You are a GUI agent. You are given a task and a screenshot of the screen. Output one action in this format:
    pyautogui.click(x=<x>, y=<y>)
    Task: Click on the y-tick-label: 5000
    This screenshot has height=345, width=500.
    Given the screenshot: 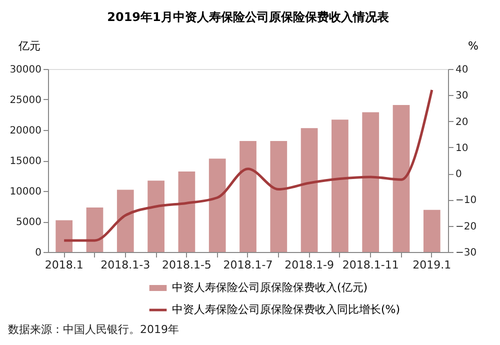 What is the action you would take?
    pyautogui.click(x=29, y=222)
    